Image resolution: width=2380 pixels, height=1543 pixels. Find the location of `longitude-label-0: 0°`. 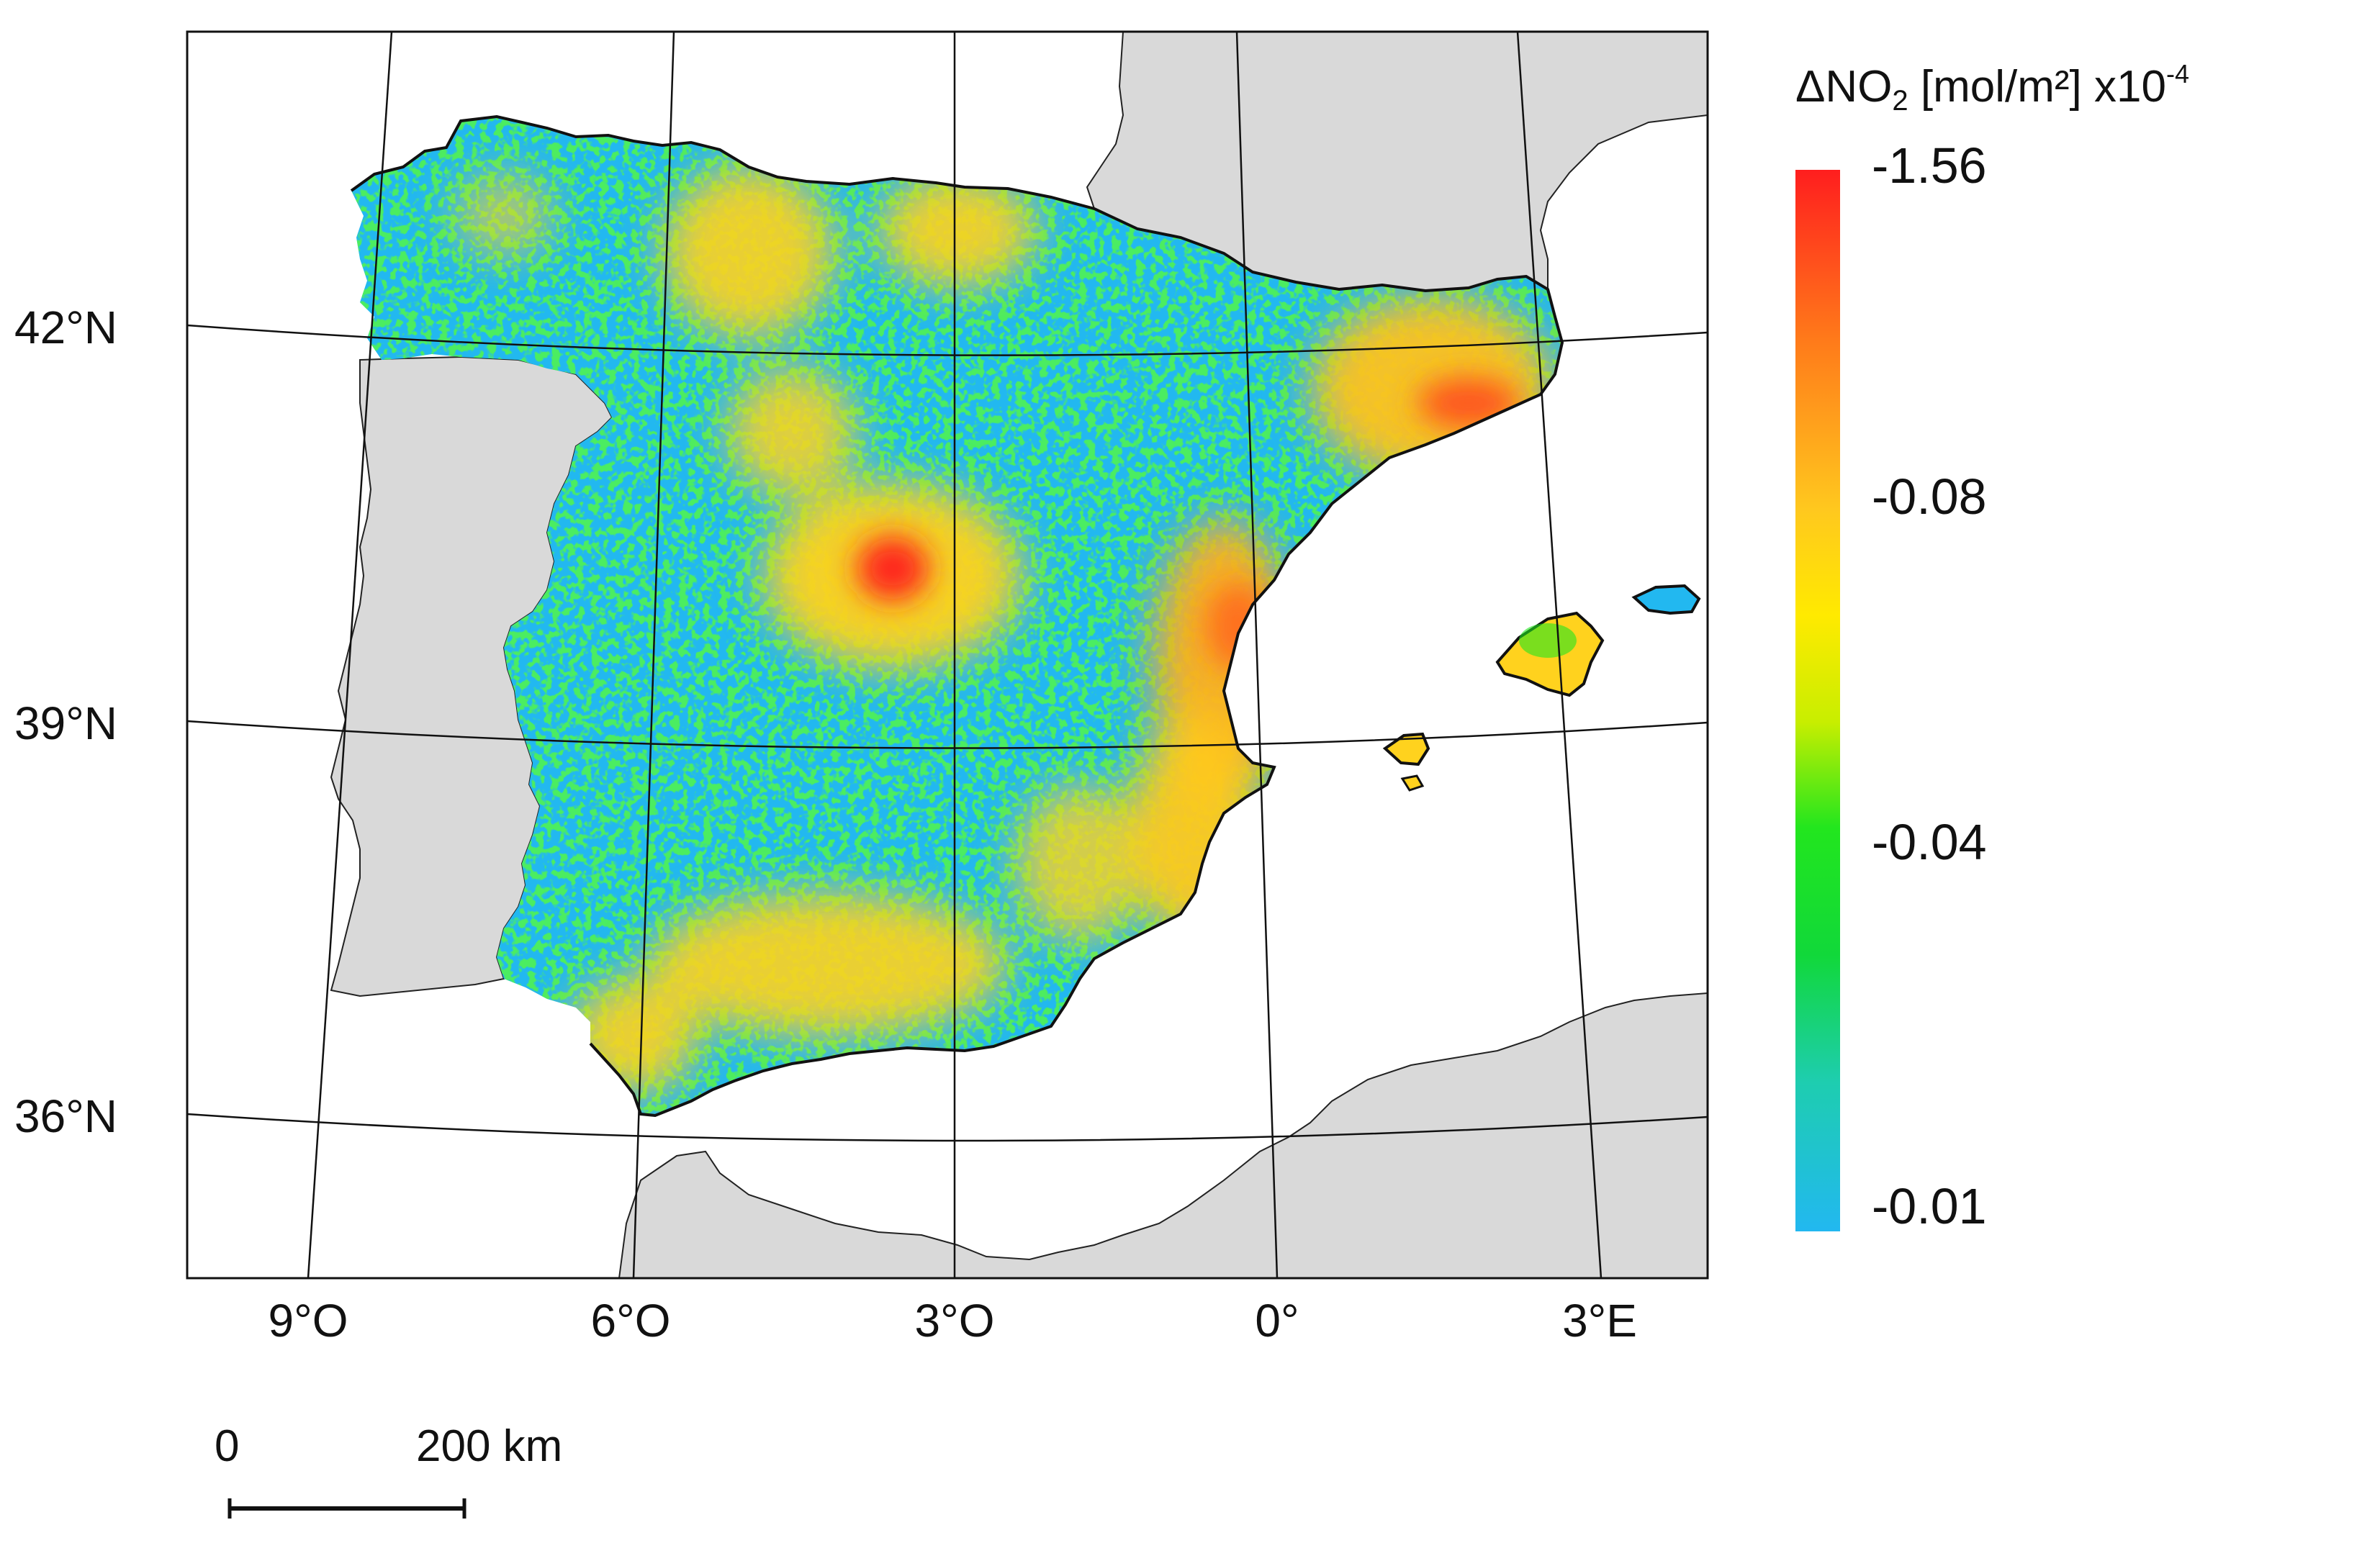

longitude-label-0: 0° is located at coordinates (1277, 1321).